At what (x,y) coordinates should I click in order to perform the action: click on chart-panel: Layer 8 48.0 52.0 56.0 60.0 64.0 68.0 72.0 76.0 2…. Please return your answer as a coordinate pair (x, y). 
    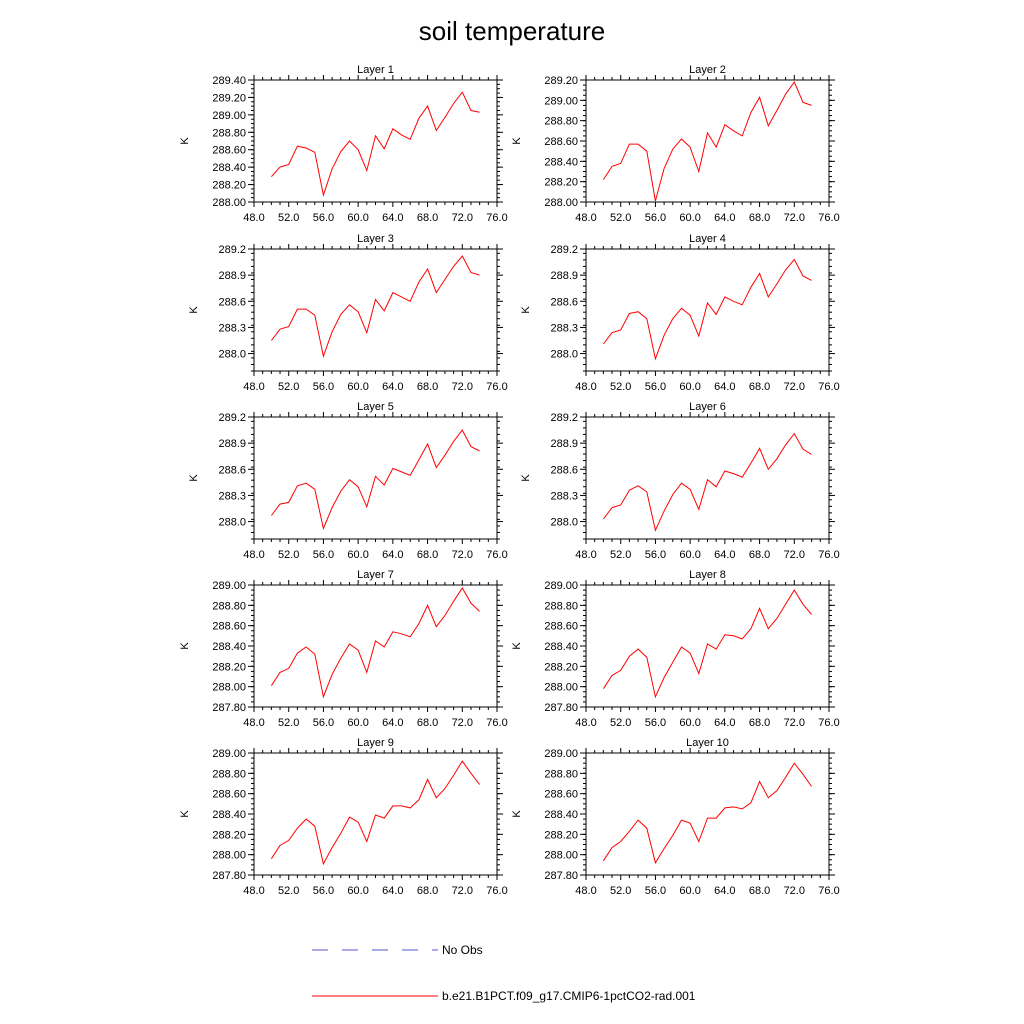
    Looking at the image, I should click on (675, 649).